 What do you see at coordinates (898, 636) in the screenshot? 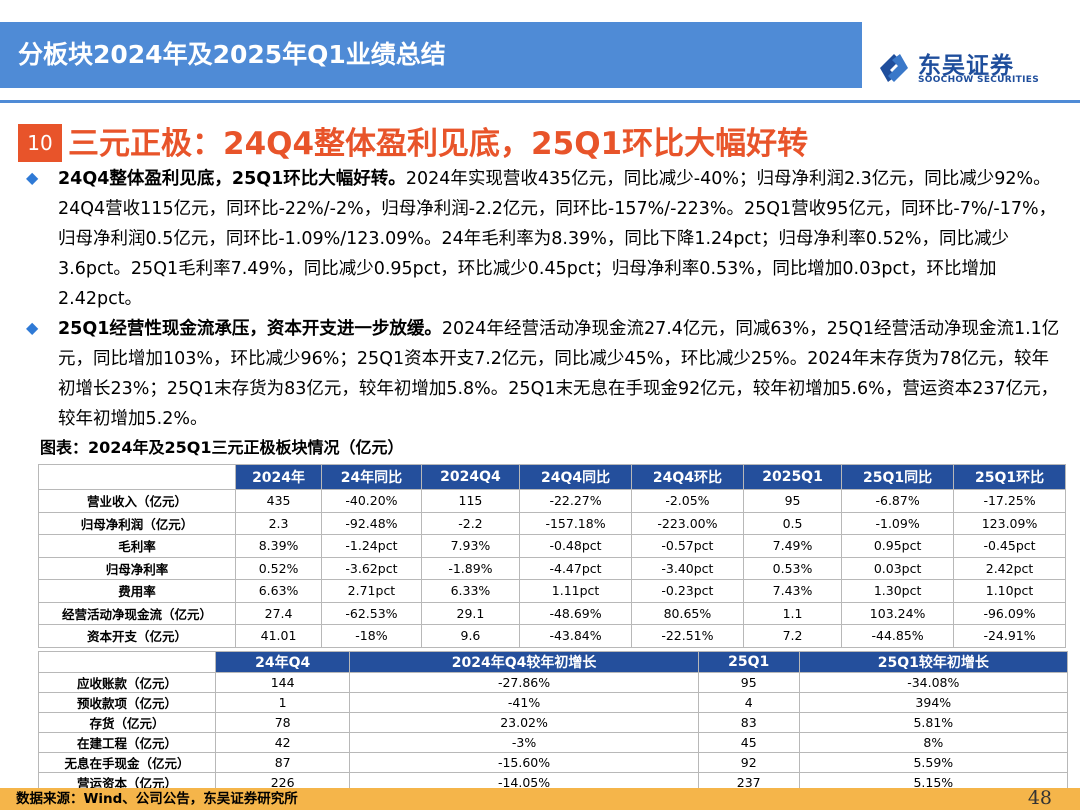
I see `table-cell: -44.85%` at bounding box center [898, 636].